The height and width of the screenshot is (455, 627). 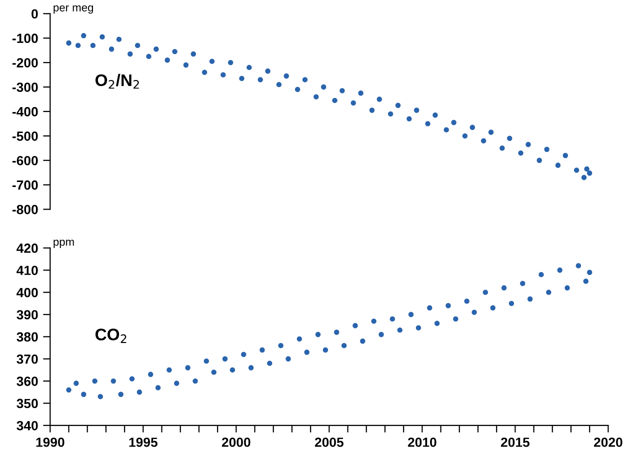 I want to click on y-tick-label: 340, so click(x=27, y=425).